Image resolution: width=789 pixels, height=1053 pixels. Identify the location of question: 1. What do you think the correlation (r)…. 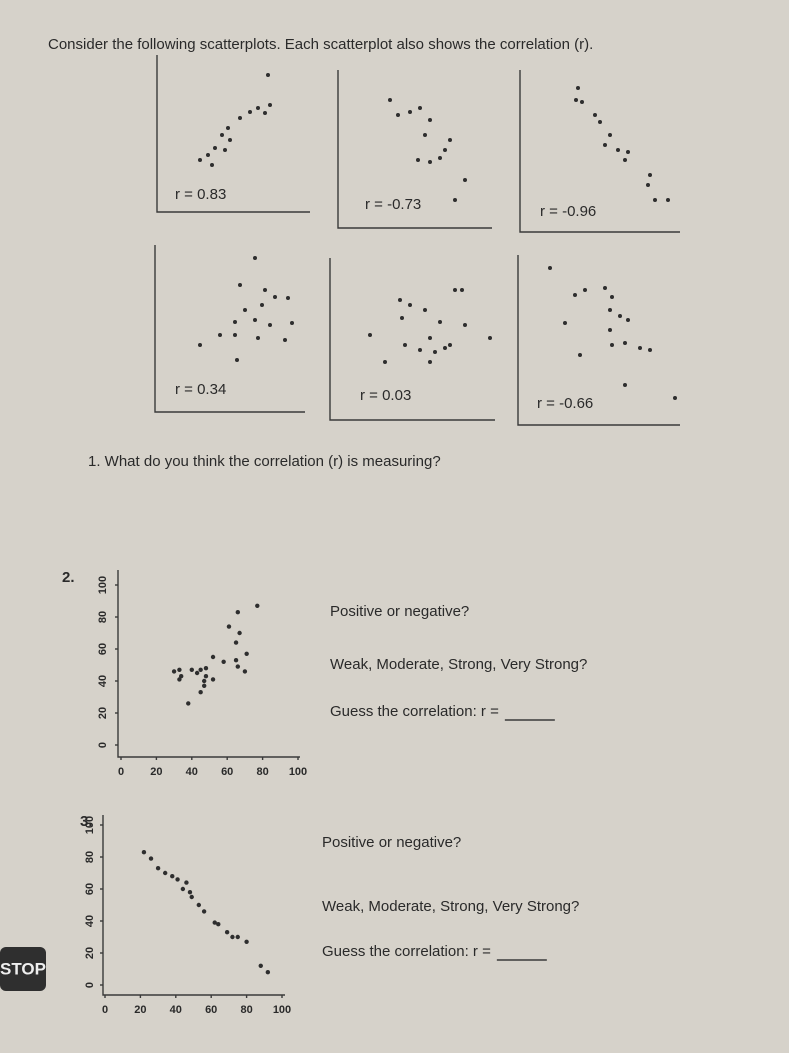
(264, 461).